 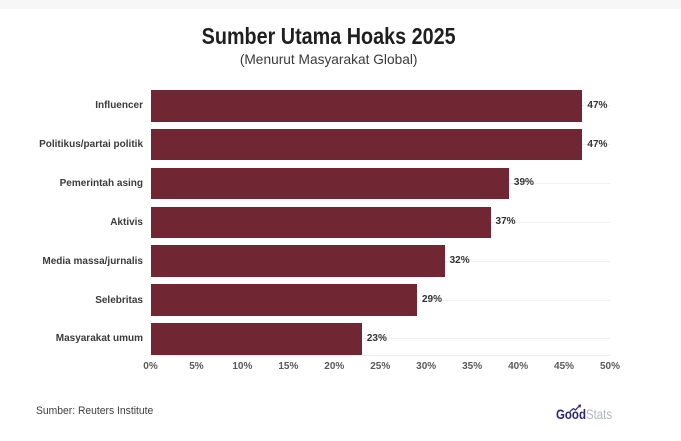 I want to click on value-label: 29%, so click(x=432, y=299).